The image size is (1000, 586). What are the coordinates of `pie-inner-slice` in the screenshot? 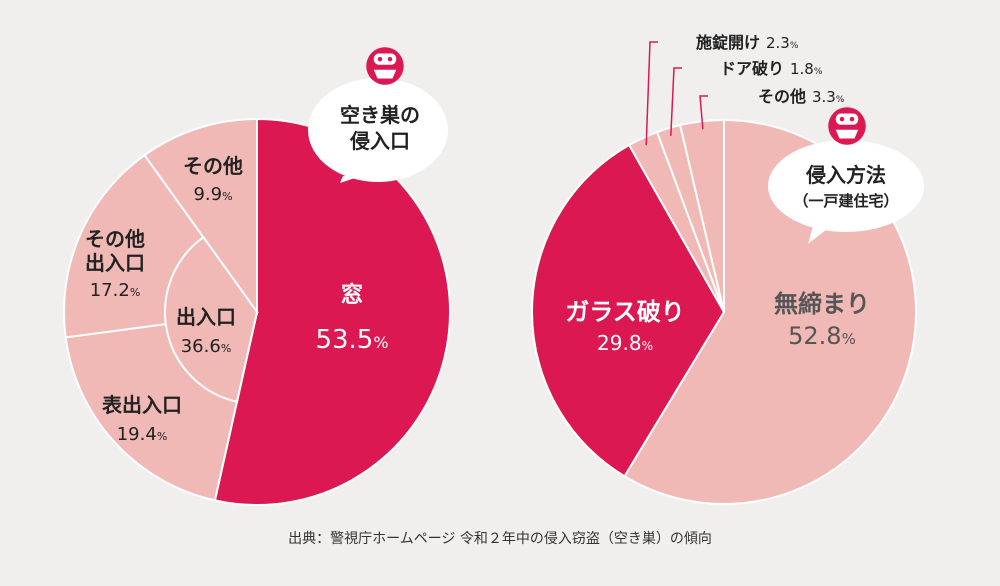 It's located at (211, 319).